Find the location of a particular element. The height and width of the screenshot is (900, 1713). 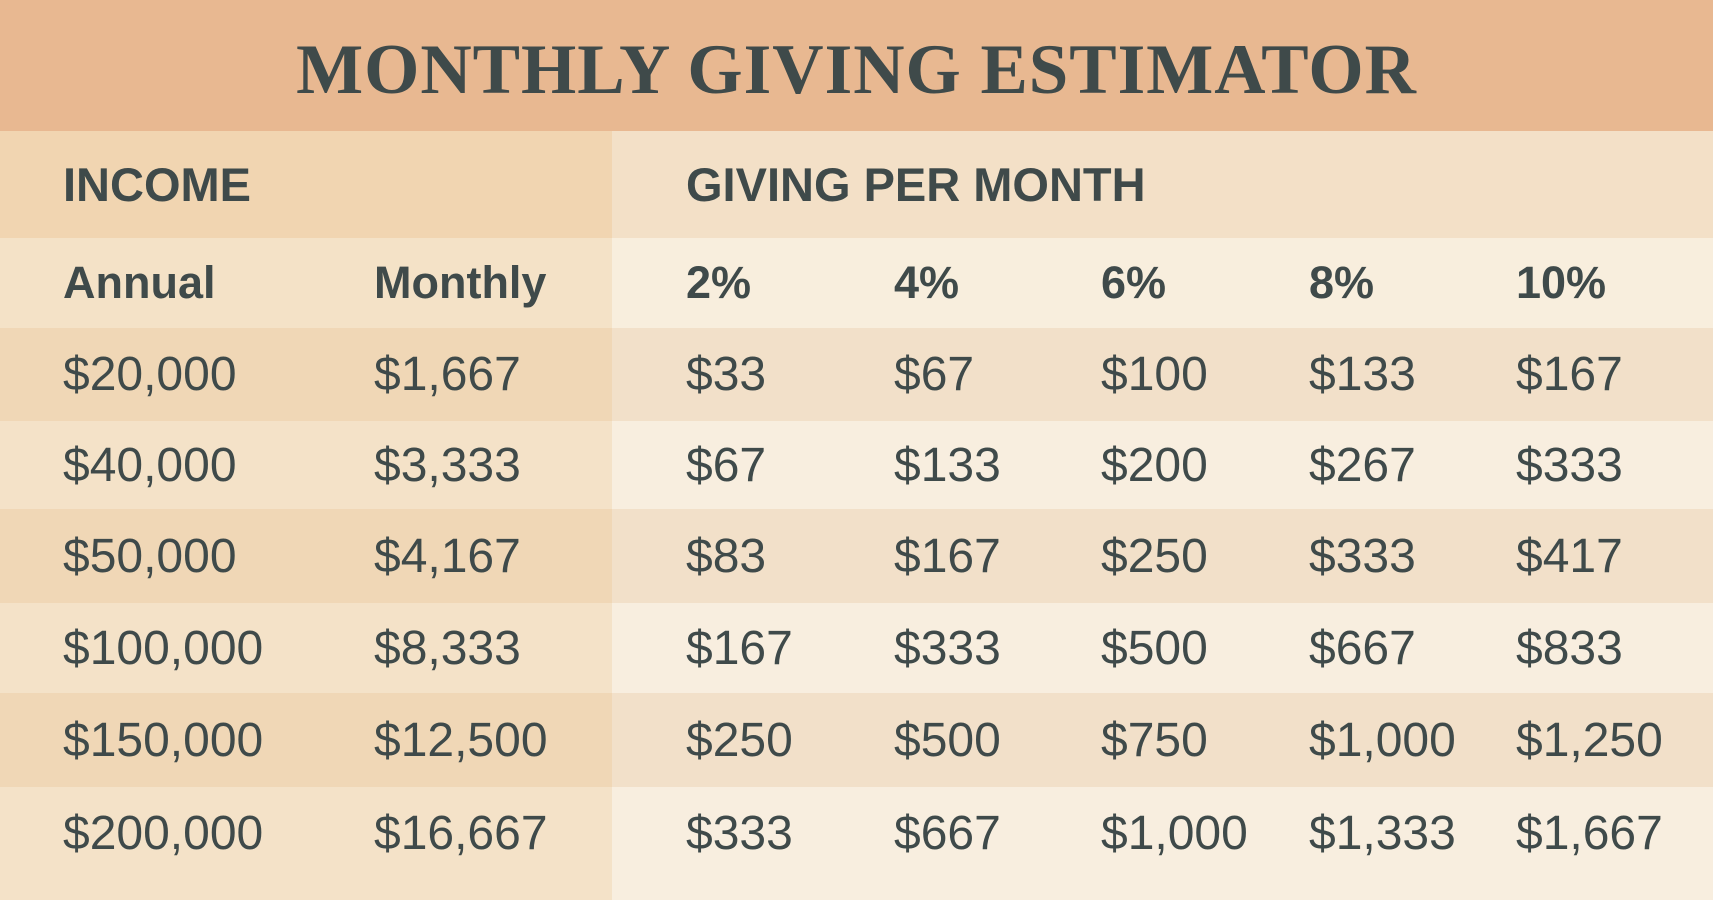

table-cell: $267 is located at coordinates (1362, 465).